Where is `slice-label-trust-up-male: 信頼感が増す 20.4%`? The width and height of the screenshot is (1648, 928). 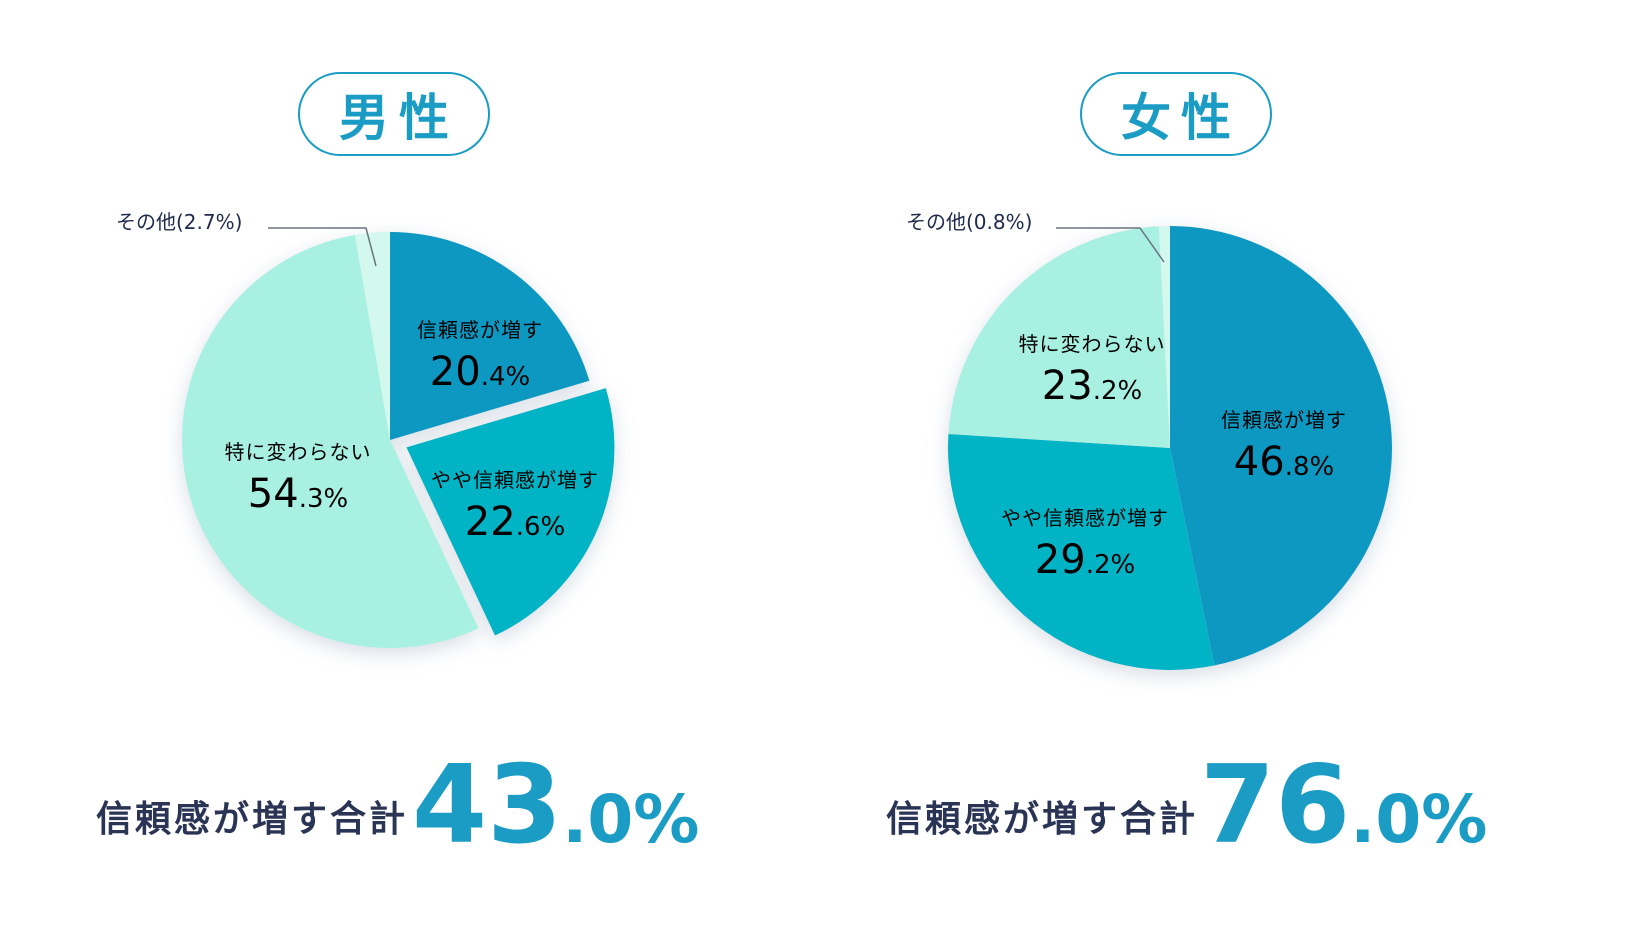
slice-label-trust-up-male: 信頼感が増す 20.4% is located at coordinates (480, 354).